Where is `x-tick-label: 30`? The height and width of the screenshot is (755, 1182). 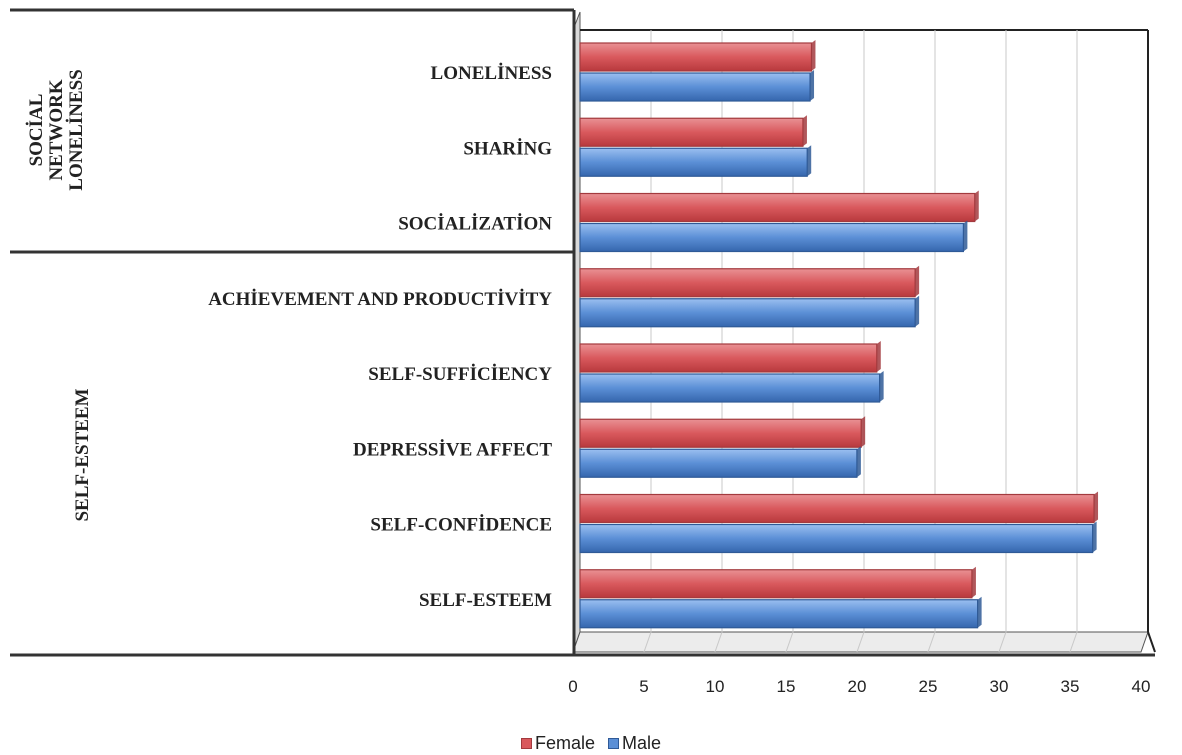
x-tick-label: 30 is located at coordinates (999, 686).